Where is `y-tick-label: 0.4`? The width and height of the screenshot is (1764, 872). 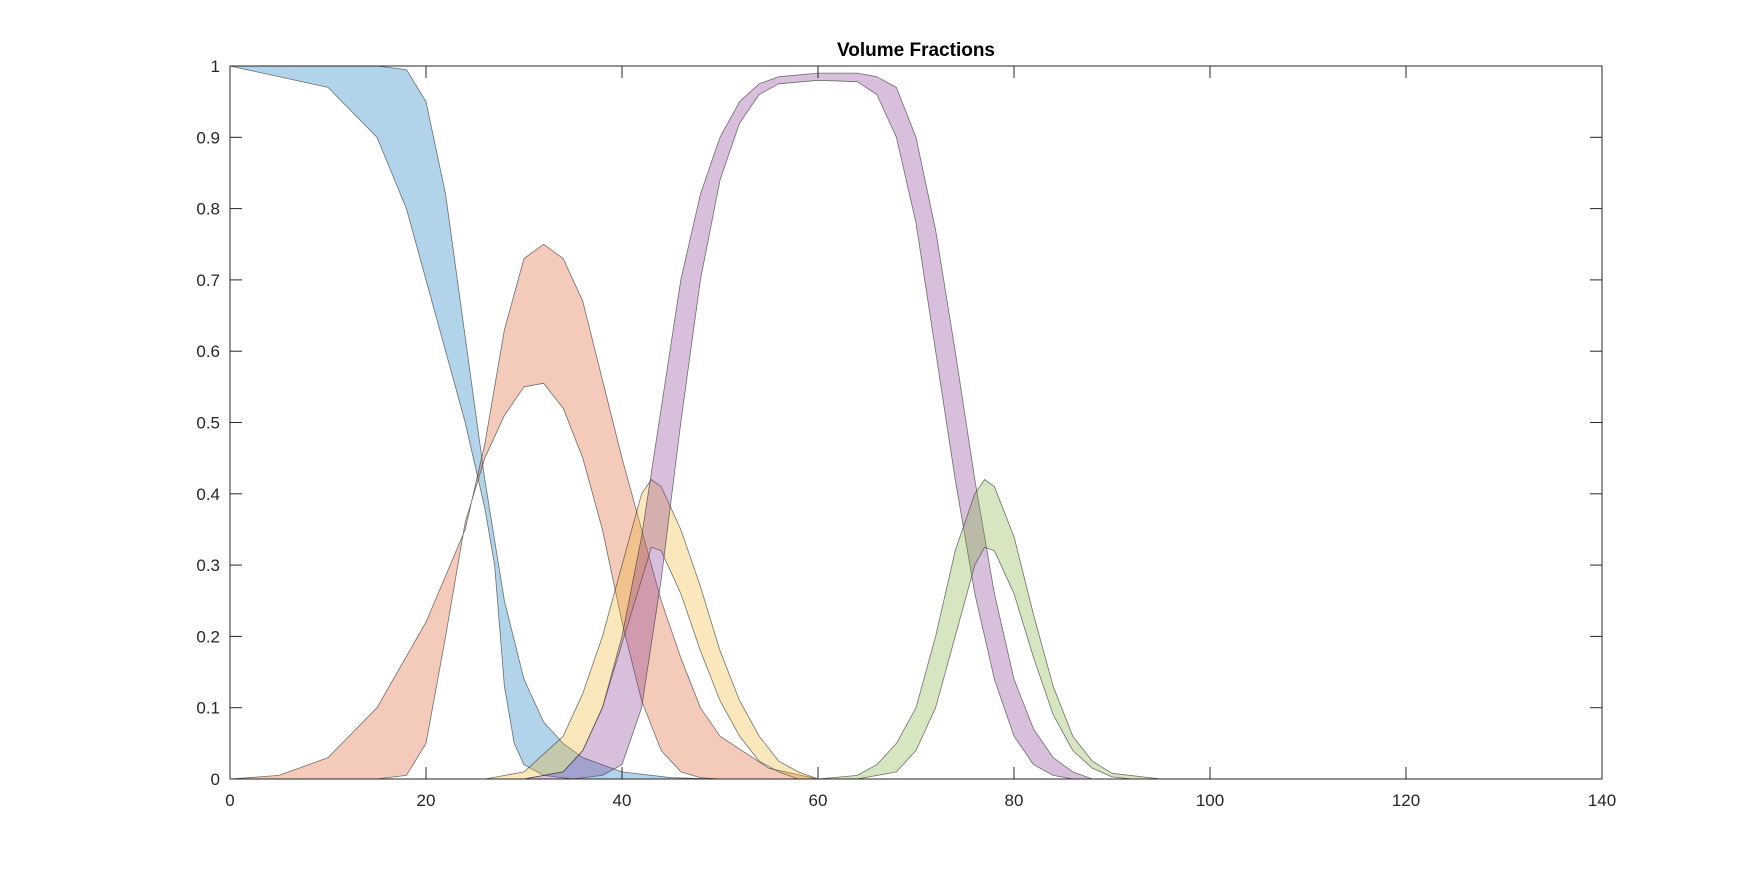
y-tick-label: 0.4 is located at coordinates (208, 494).